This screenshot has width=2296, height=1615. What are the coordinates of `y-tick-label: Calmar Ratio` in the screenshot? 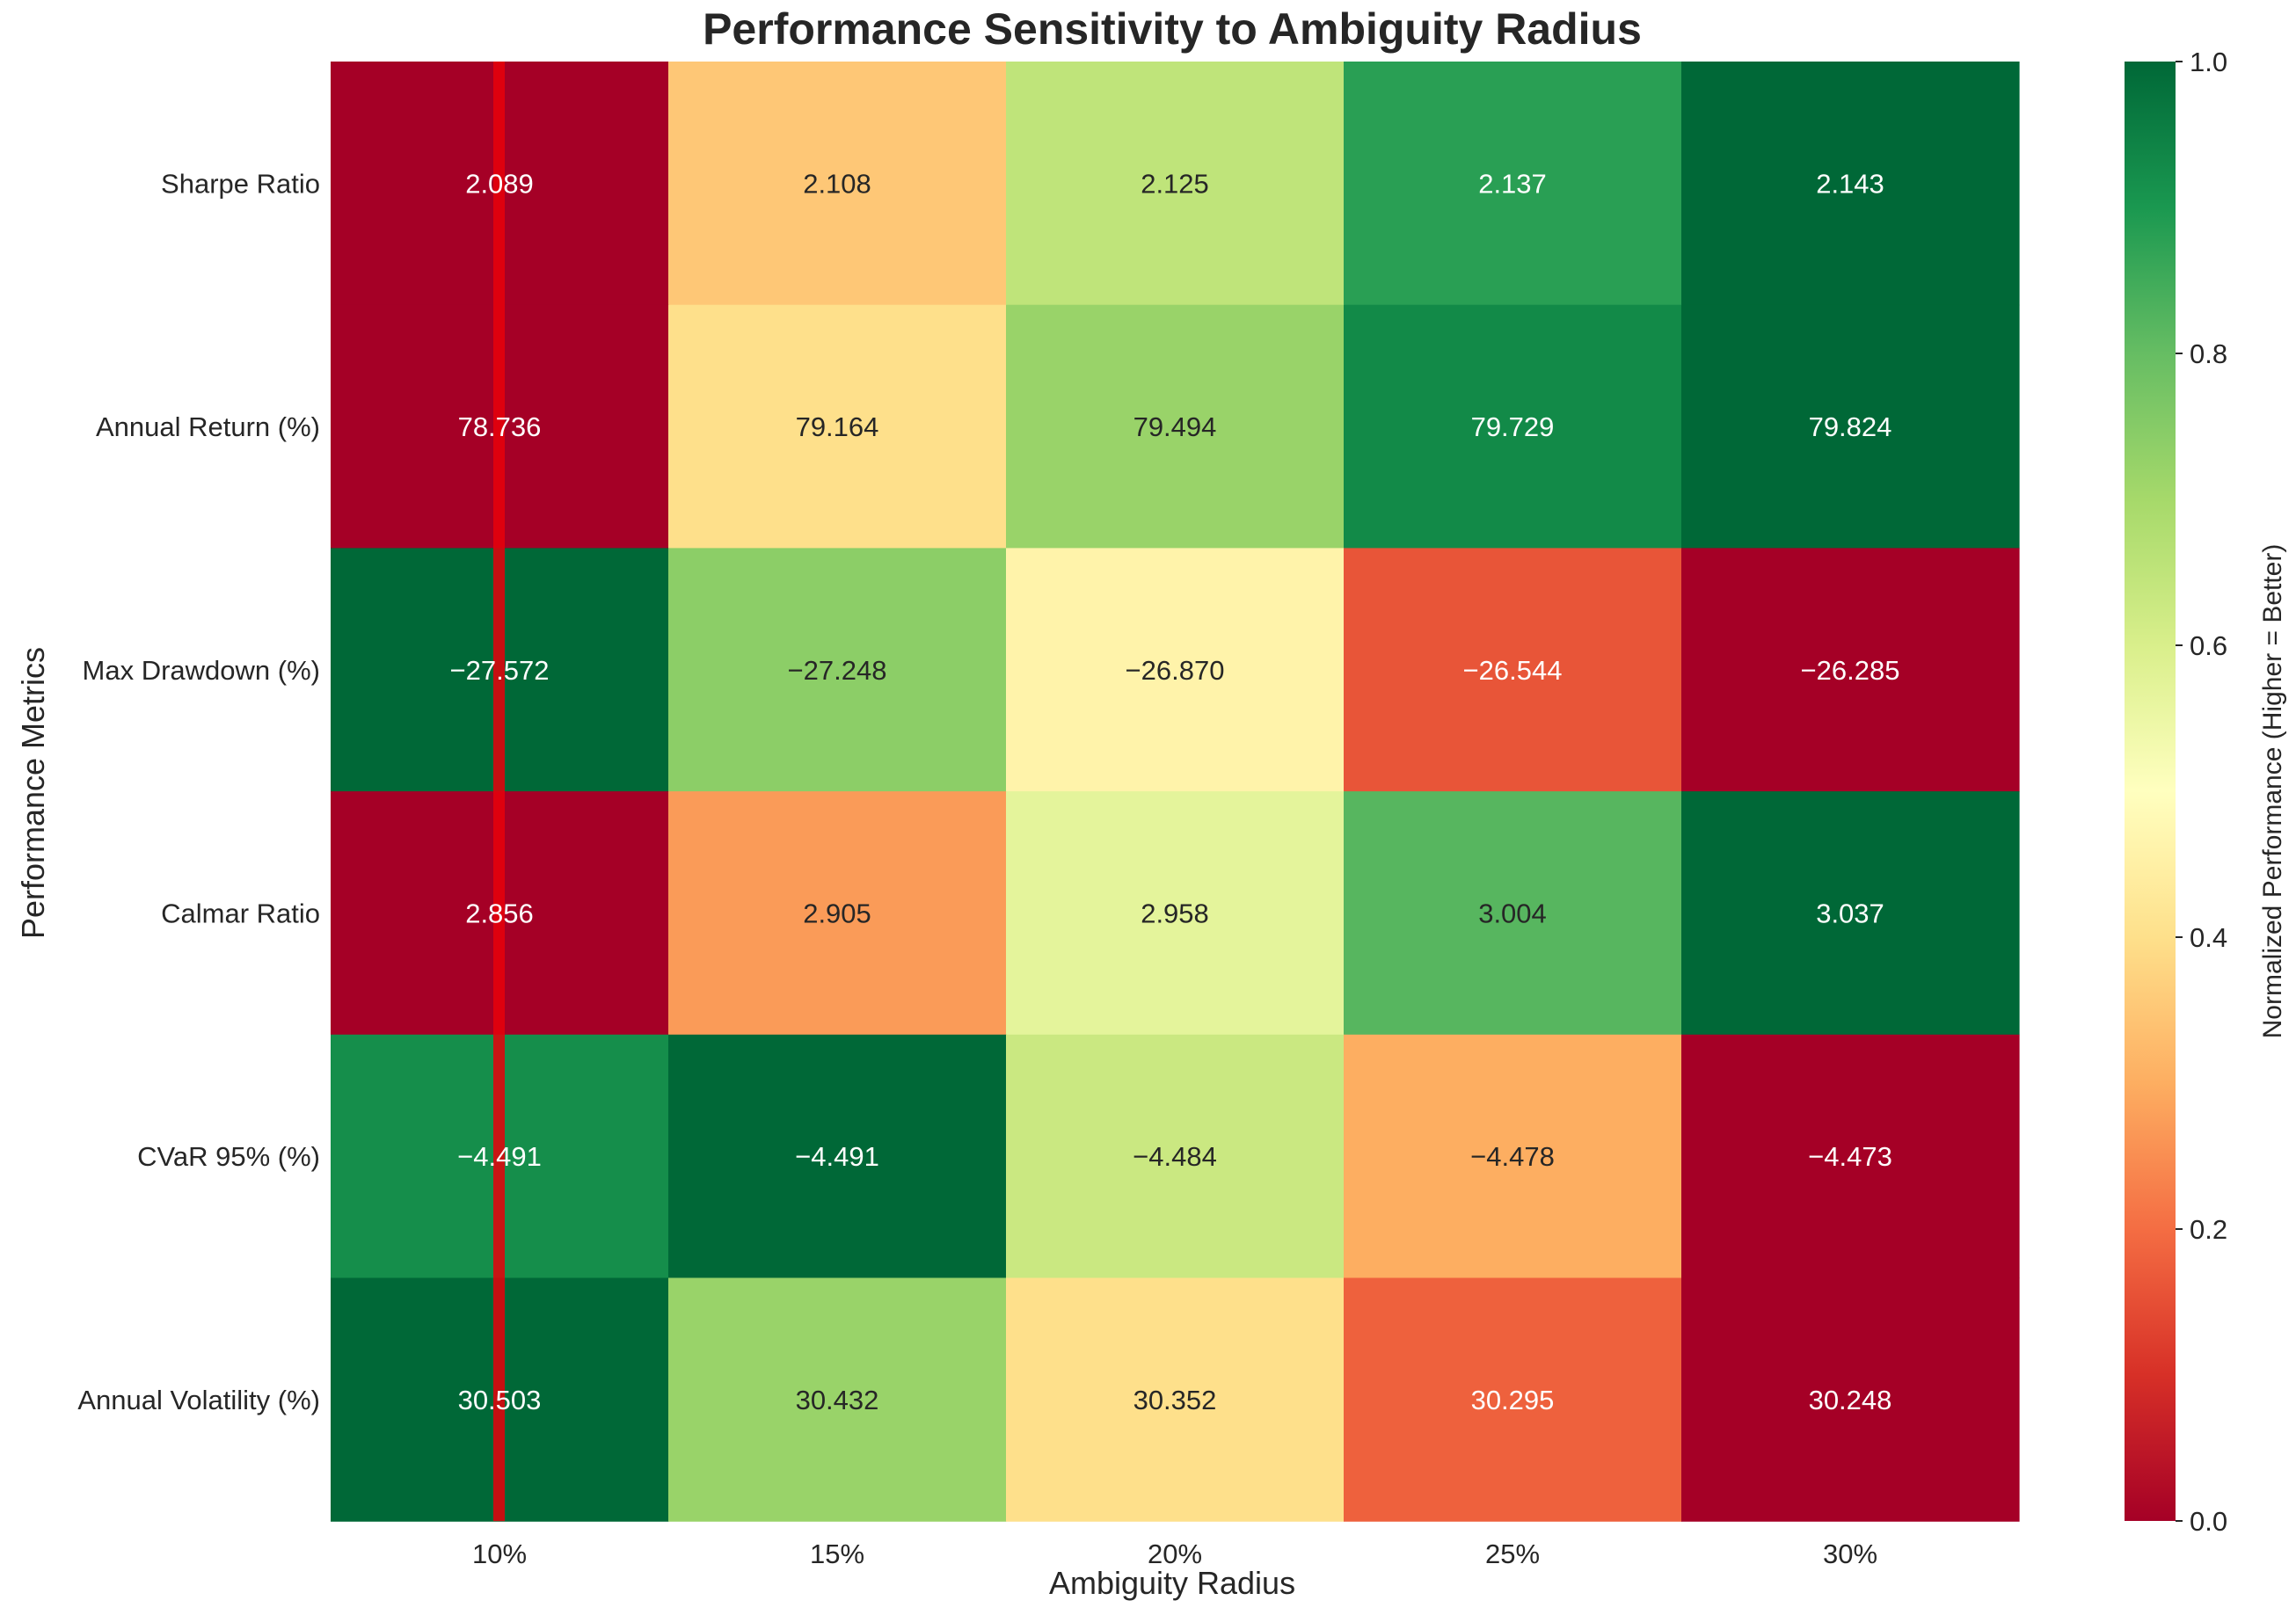 It's located at (240, 913).